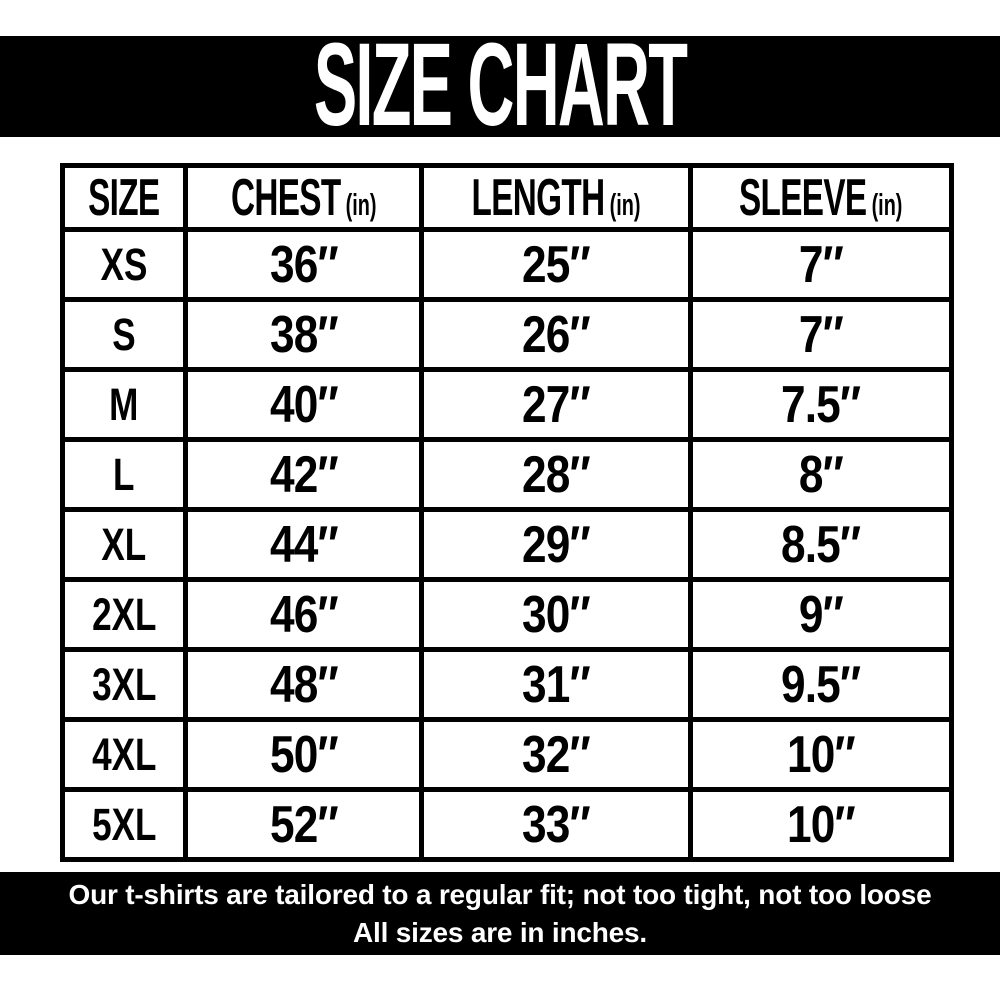 This screenshot has height=1000, width=1000. What do you see at coordinates (803, 197) in the screenshot?
I see `header-label: SLEEVE` at bounding box center [803, 197].